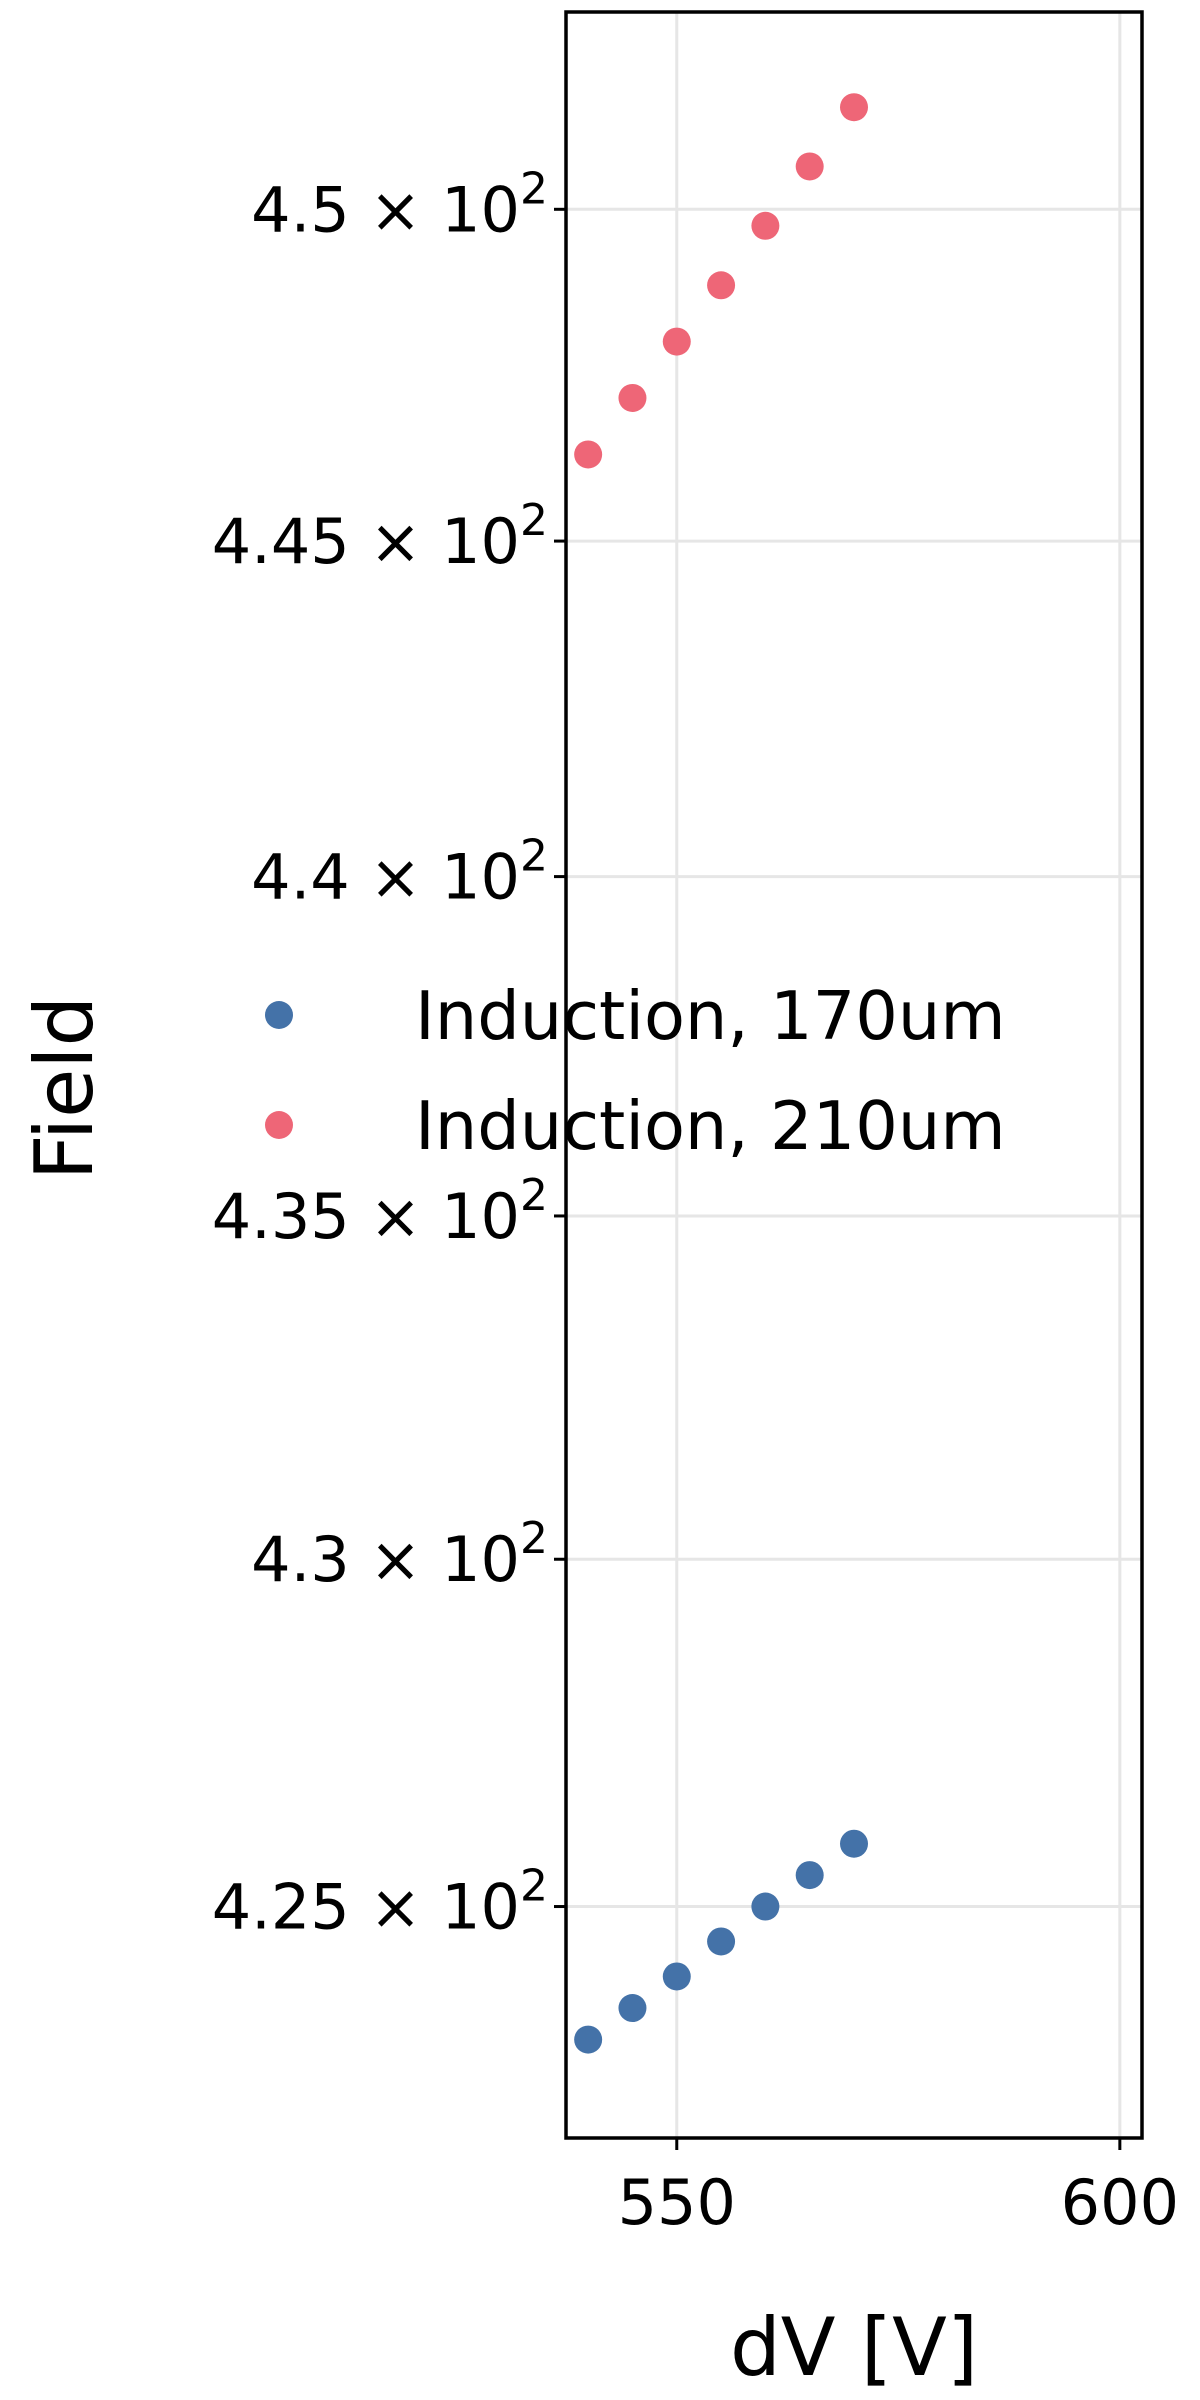 This screenshot has height=2400, width=1200. What do you see at coordinates (1120, 2202) in the screenshot?
I see `x-tick-label: 600` at bounding box center [1120, 2202].